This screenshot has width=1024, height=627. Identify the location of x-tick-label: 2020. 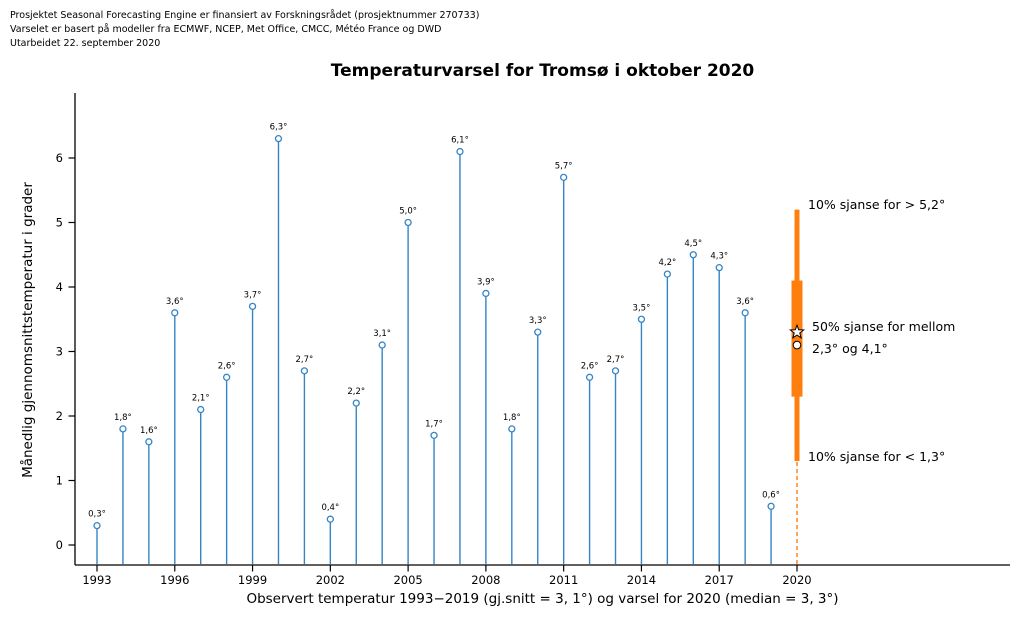
(796, 580).